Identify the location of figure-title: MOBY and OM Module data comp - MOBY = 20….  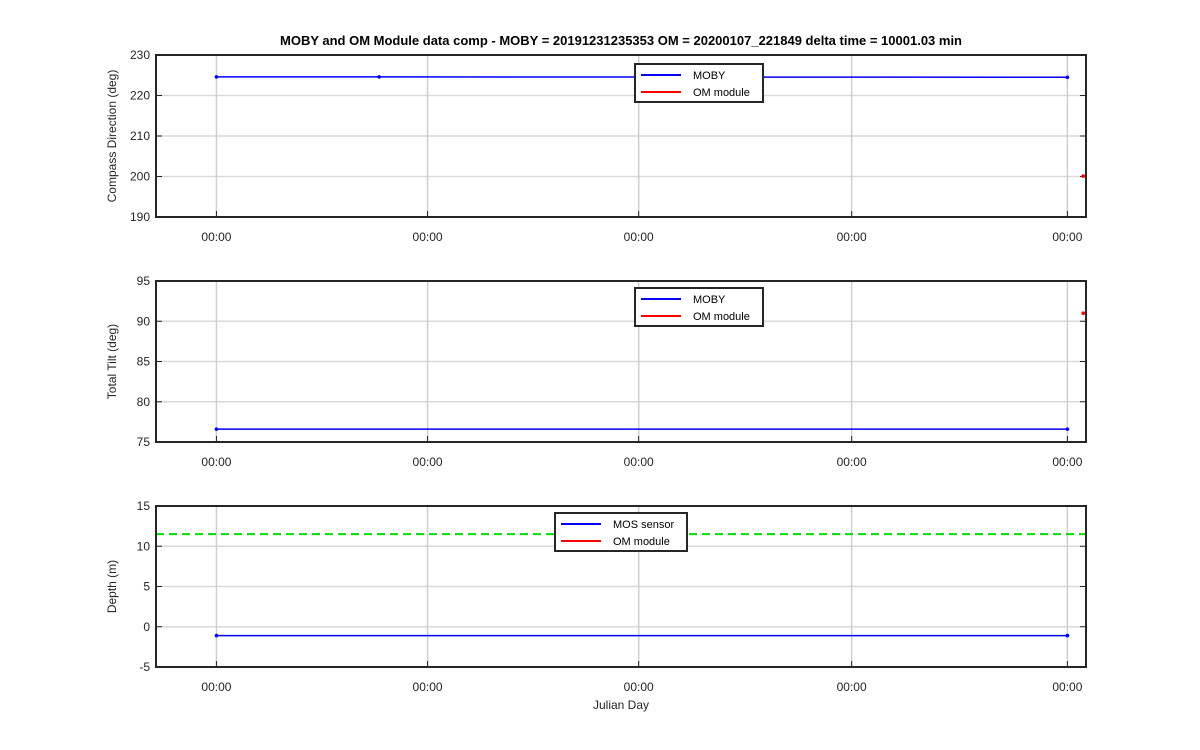
(621, 40).